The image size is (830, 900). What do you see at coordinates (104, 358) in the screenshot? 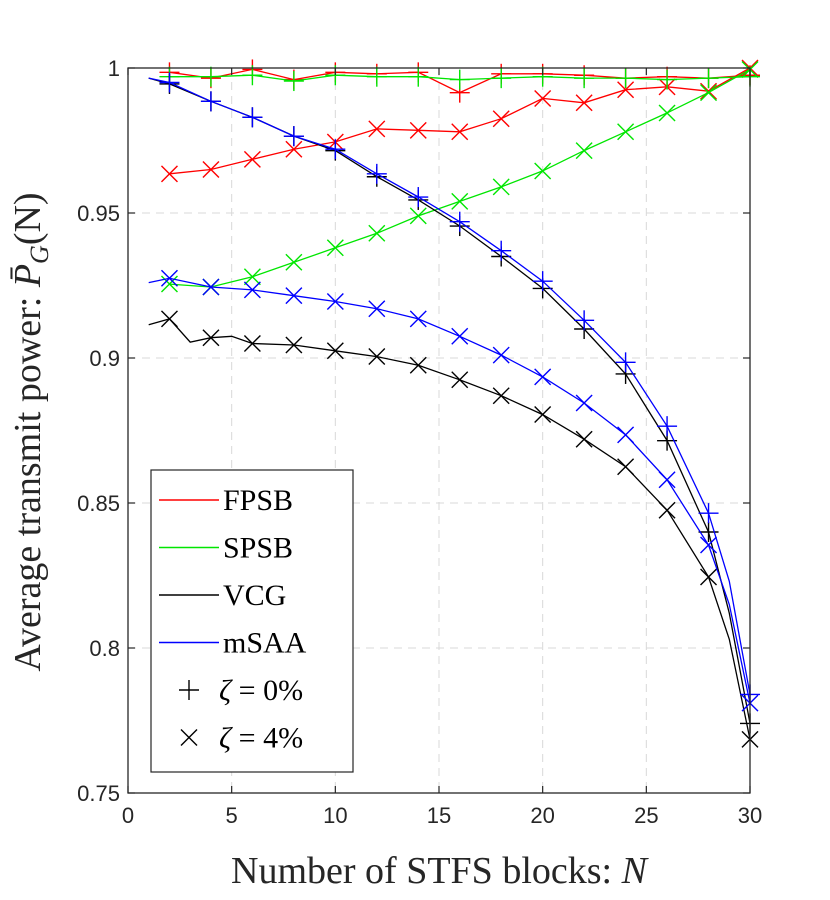
I see `y-tick-label: 0.9` at bounding box center [104, 358].